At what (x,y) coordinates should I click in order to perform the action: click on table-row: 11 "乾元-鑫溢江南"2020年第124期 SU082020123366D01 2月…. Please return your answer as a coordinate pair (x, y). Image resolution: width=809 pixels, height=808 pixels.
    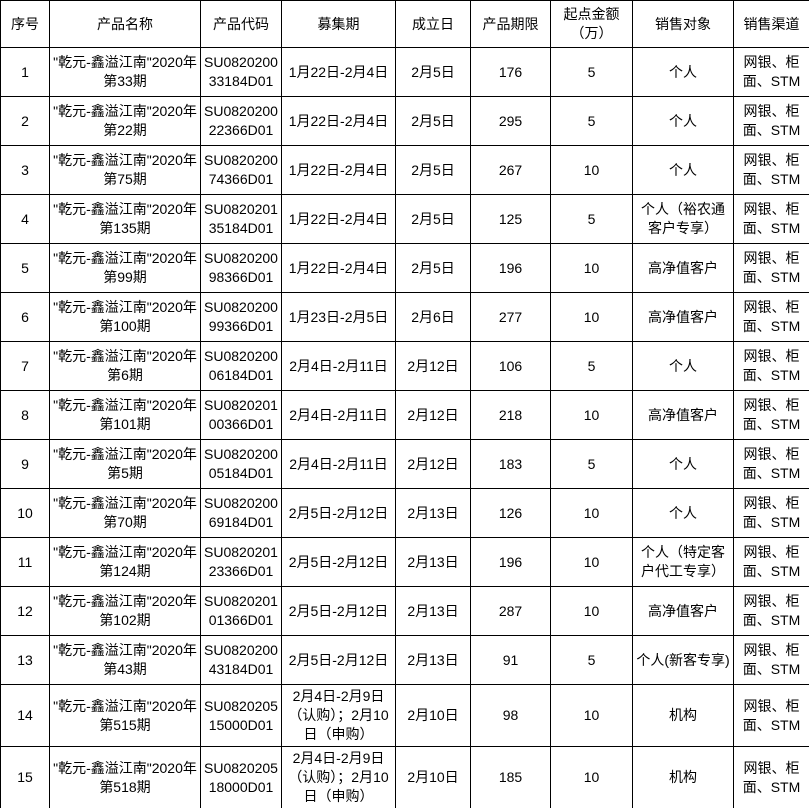
    Looking at the image, I should click on (404, 562).